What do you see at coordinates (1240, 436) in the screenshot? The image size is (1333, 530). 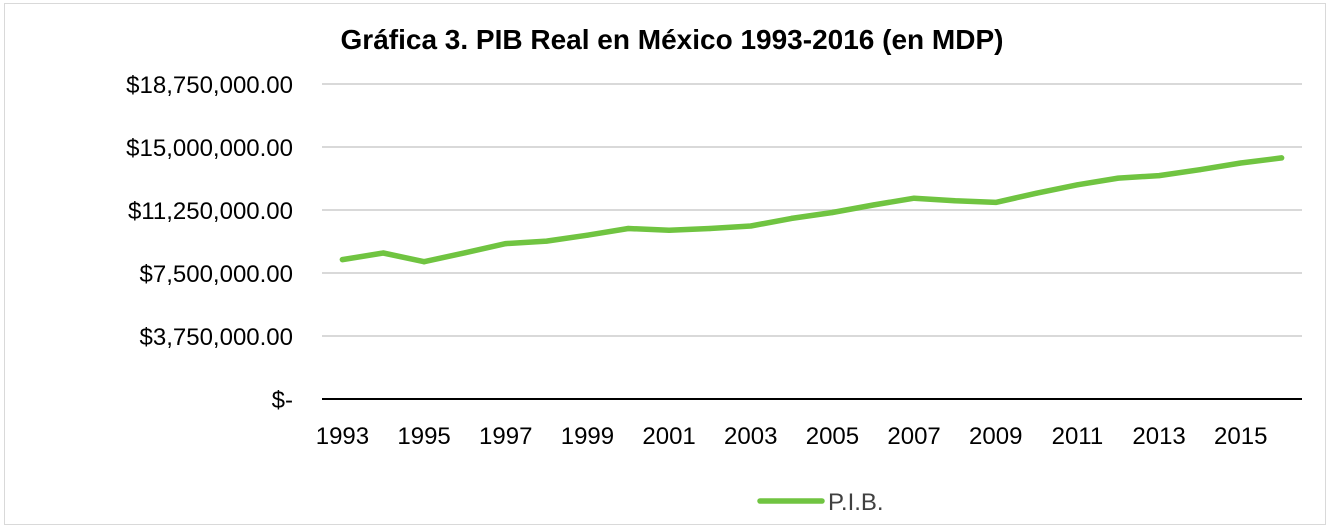 I see `x-tick-label: 2015` at bounding box center [1240, 436].